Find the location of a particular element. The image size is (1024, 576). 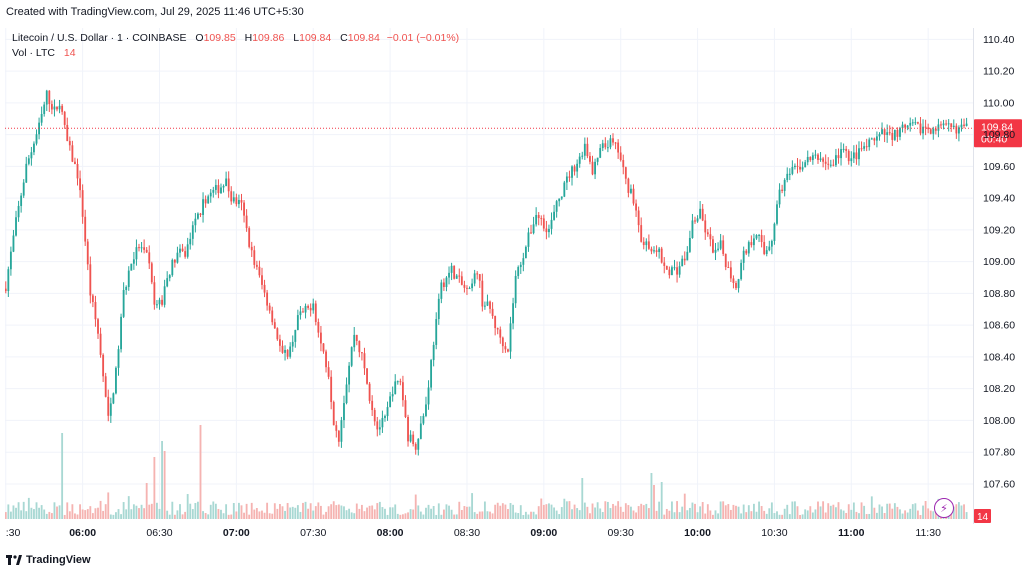

legend-symbol: Litecoin / U.S. Dollar · 1 · COINBASE is located at coordinates (99, 38).